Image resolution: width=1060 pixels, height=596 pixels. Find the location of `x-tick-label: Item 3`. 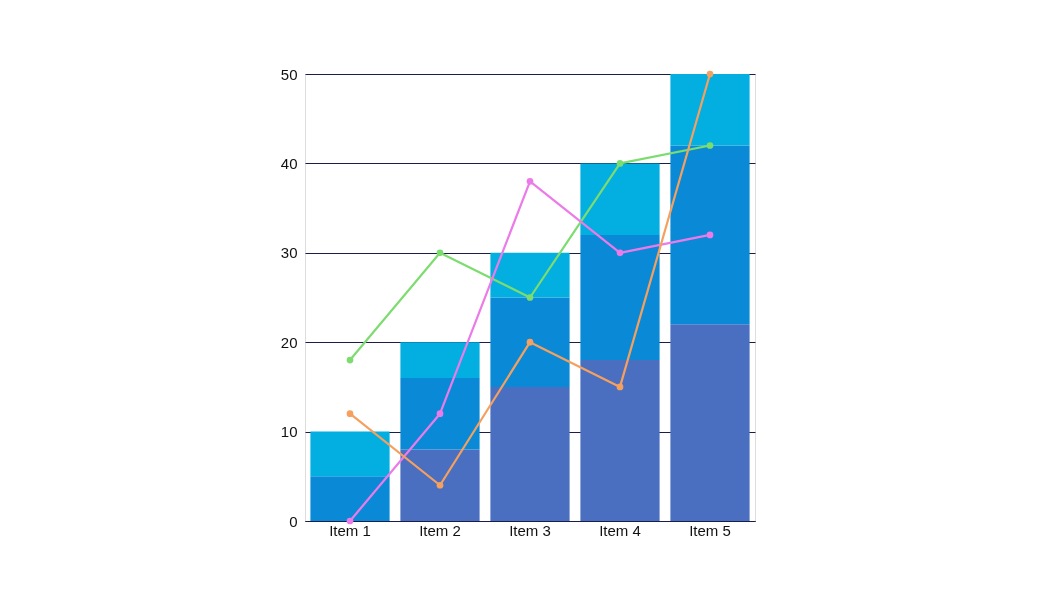

x-tick-label: Item 3 is located at coordinates (530, 530).